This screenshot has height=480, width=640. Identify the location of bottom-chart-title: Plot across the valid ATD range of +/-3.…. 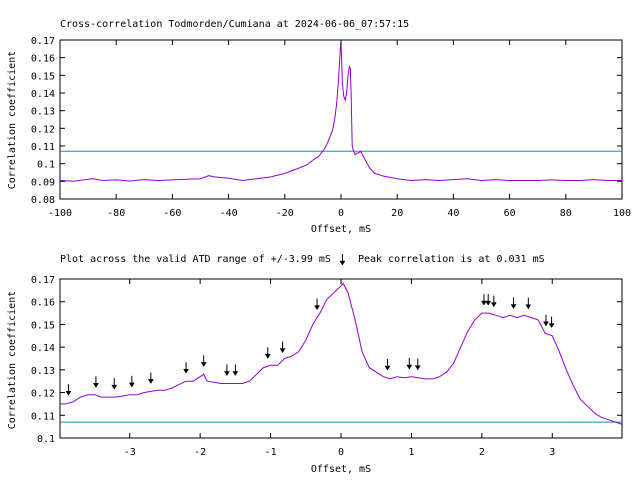
(195, 259).